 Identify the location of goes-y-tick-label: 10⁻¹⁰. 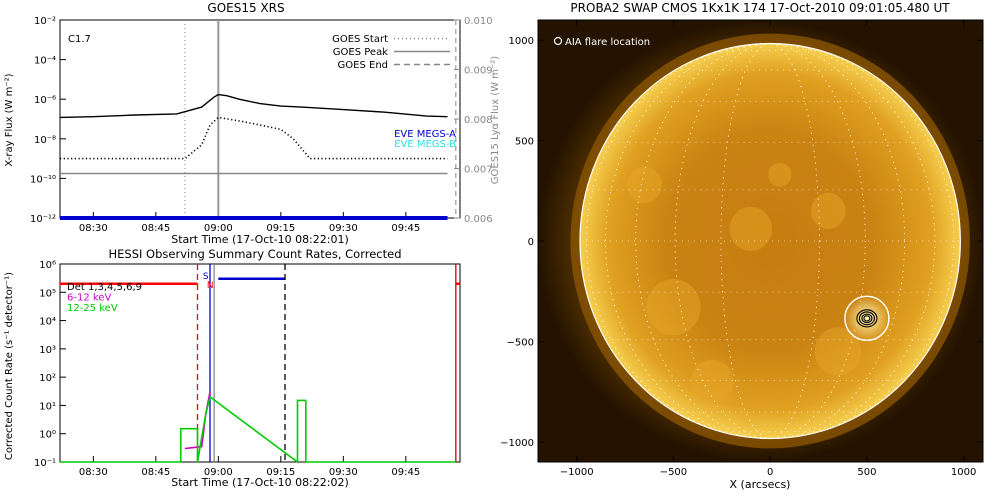
(43, 179).